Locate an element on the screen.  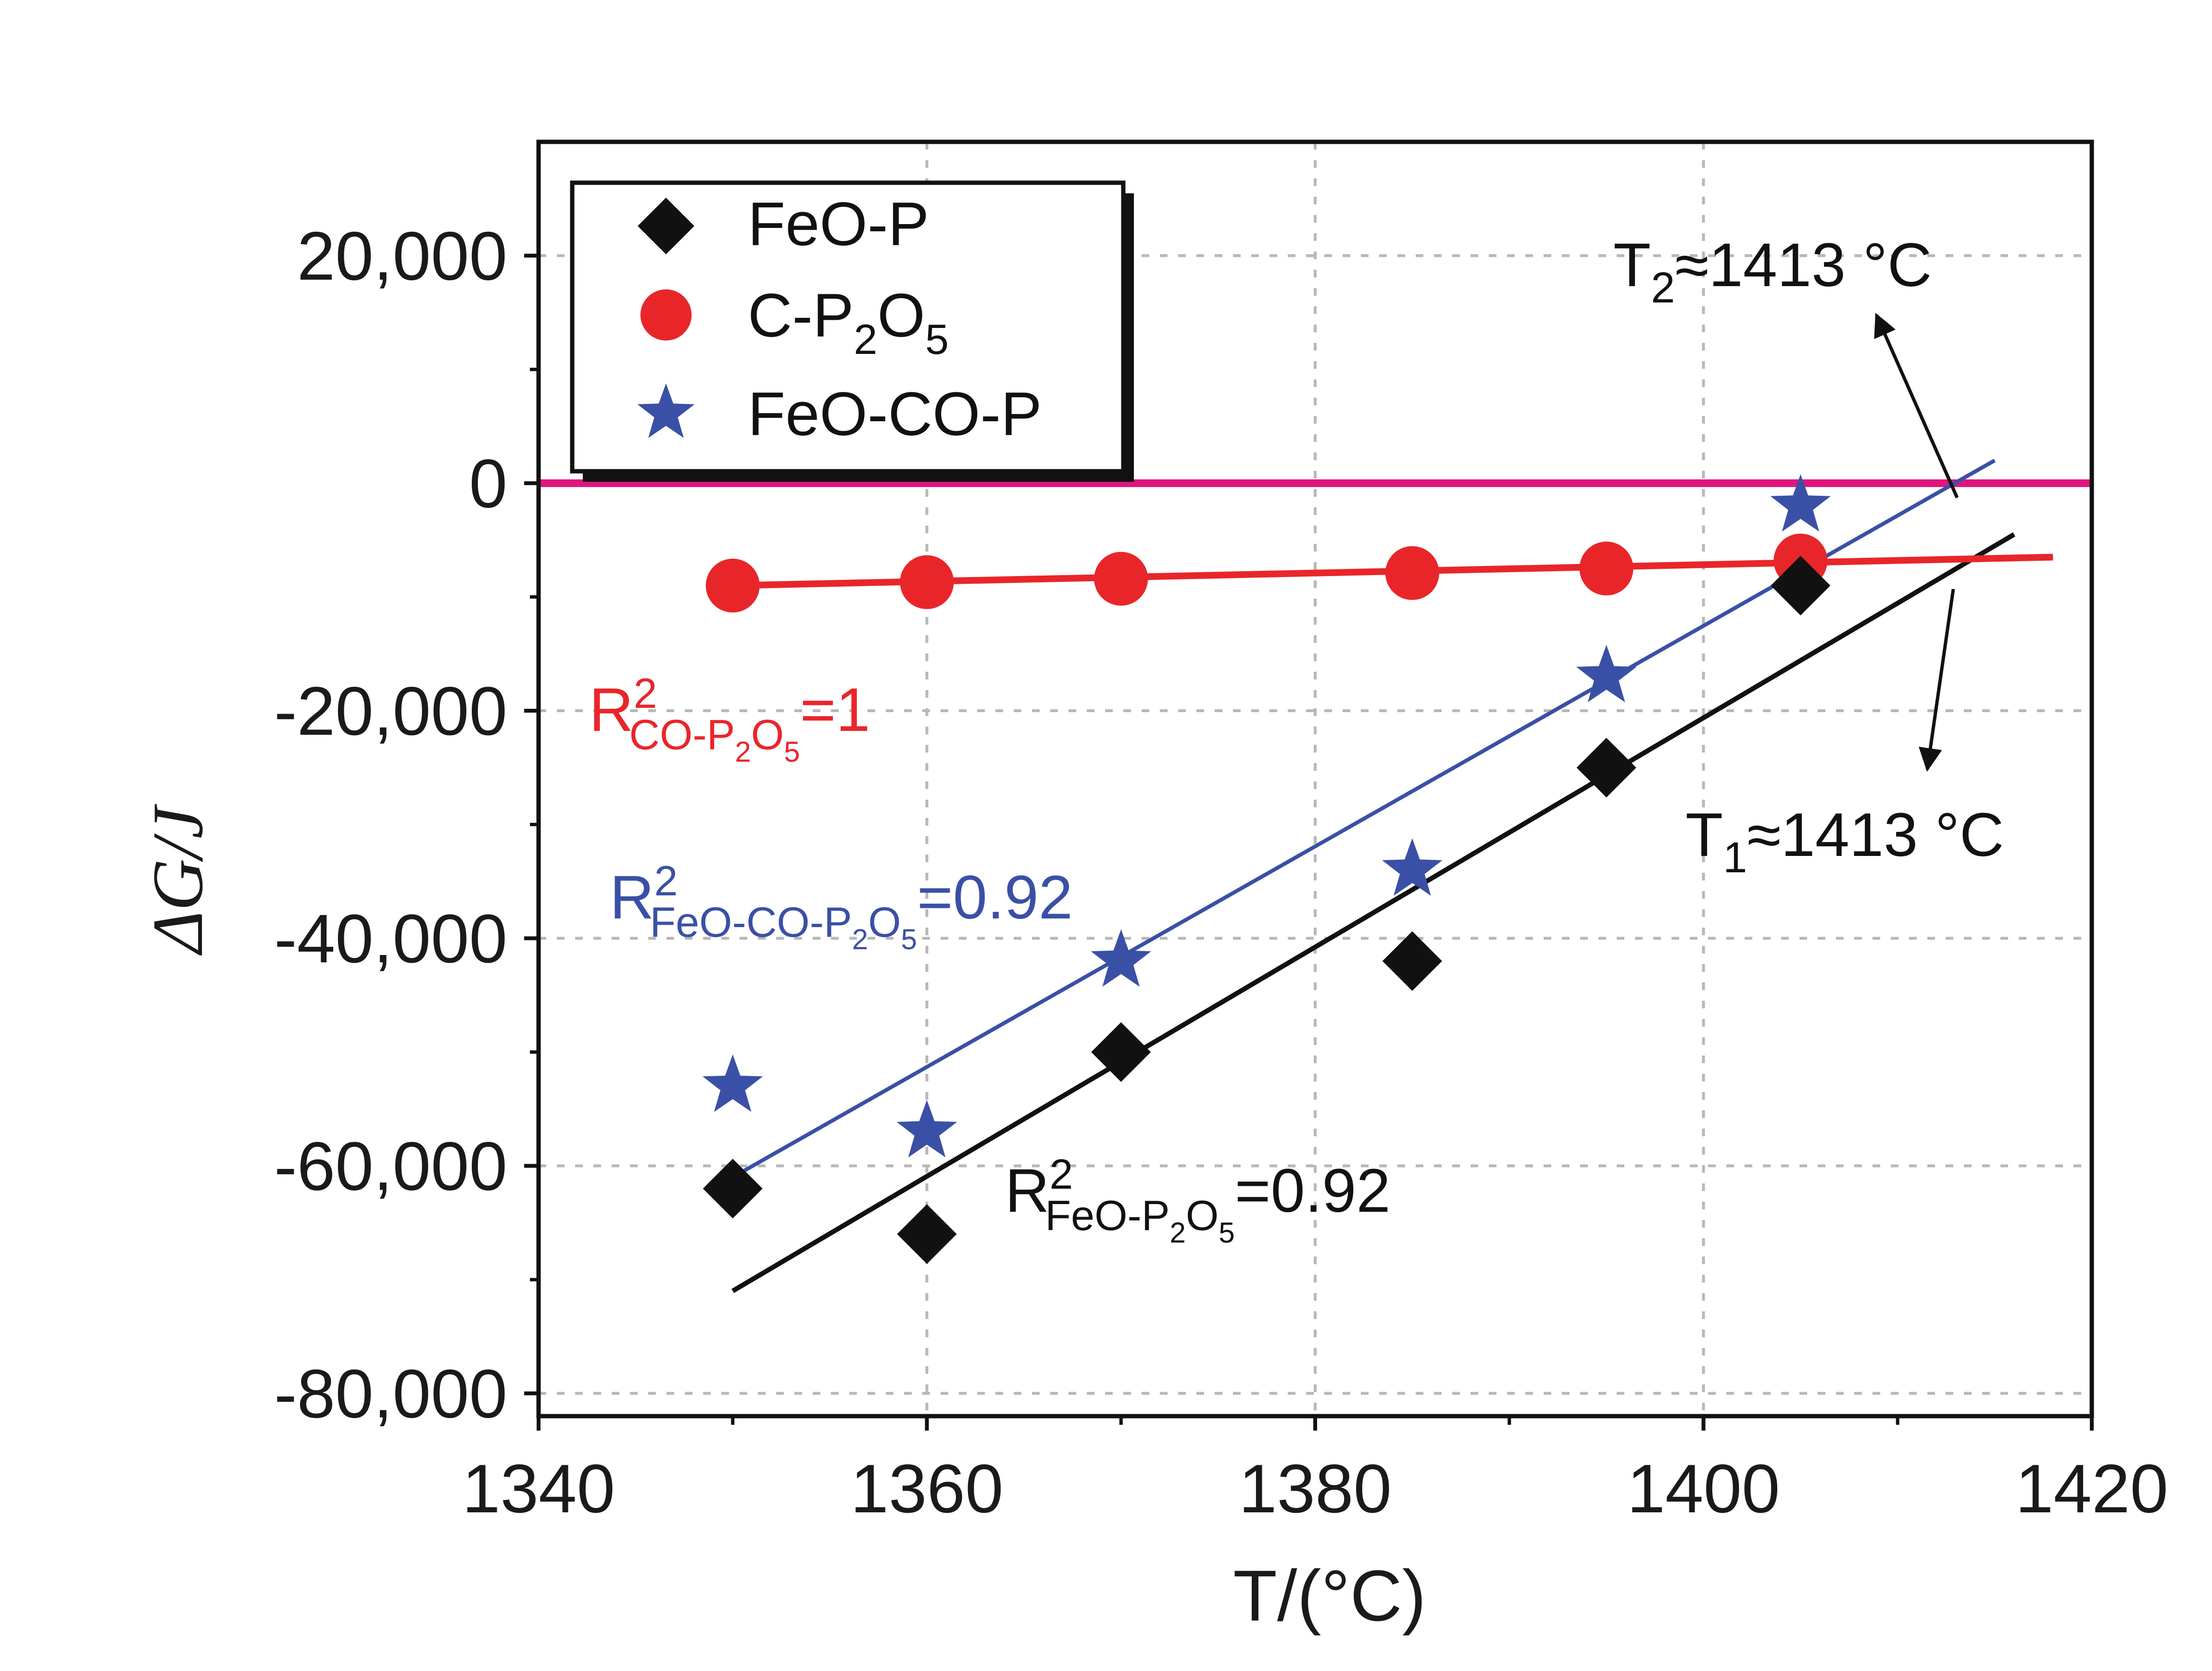
x-tick-label: 1360 is located at coordinates (927, 1489).